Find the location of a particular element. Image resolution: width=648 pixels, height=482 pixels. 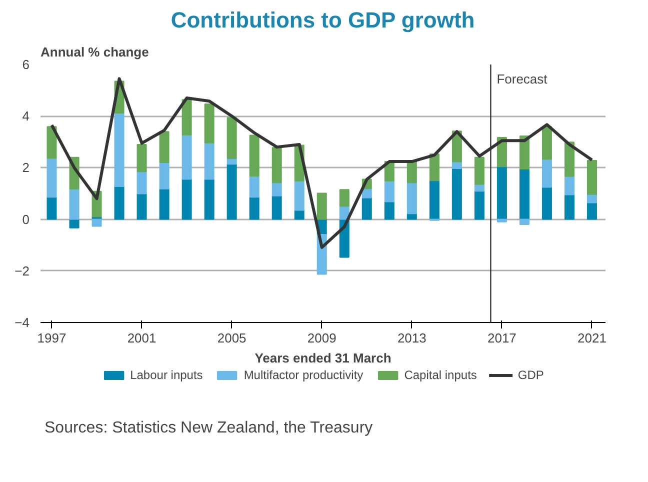

y-tick-label: −4 is located at coordinates (22, 322).